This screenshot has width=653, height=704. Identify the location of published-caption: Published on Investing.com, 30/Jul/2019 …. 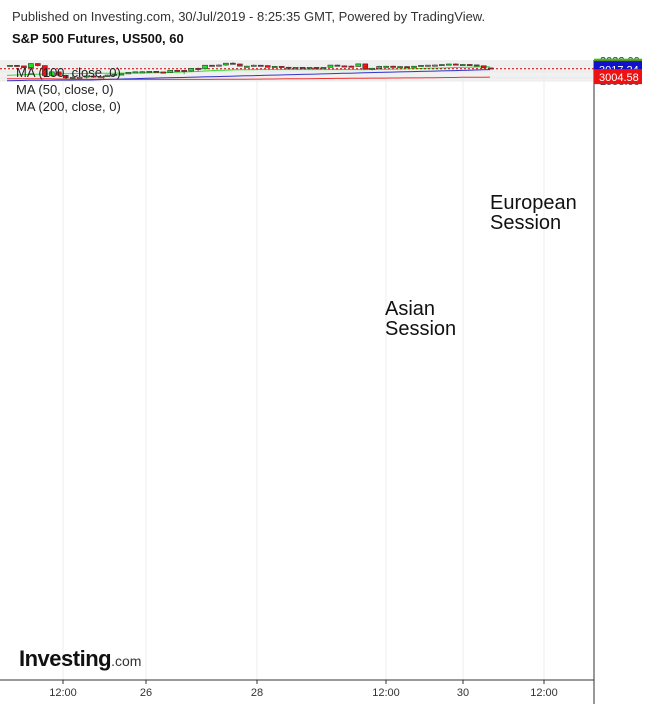
(249, 16).